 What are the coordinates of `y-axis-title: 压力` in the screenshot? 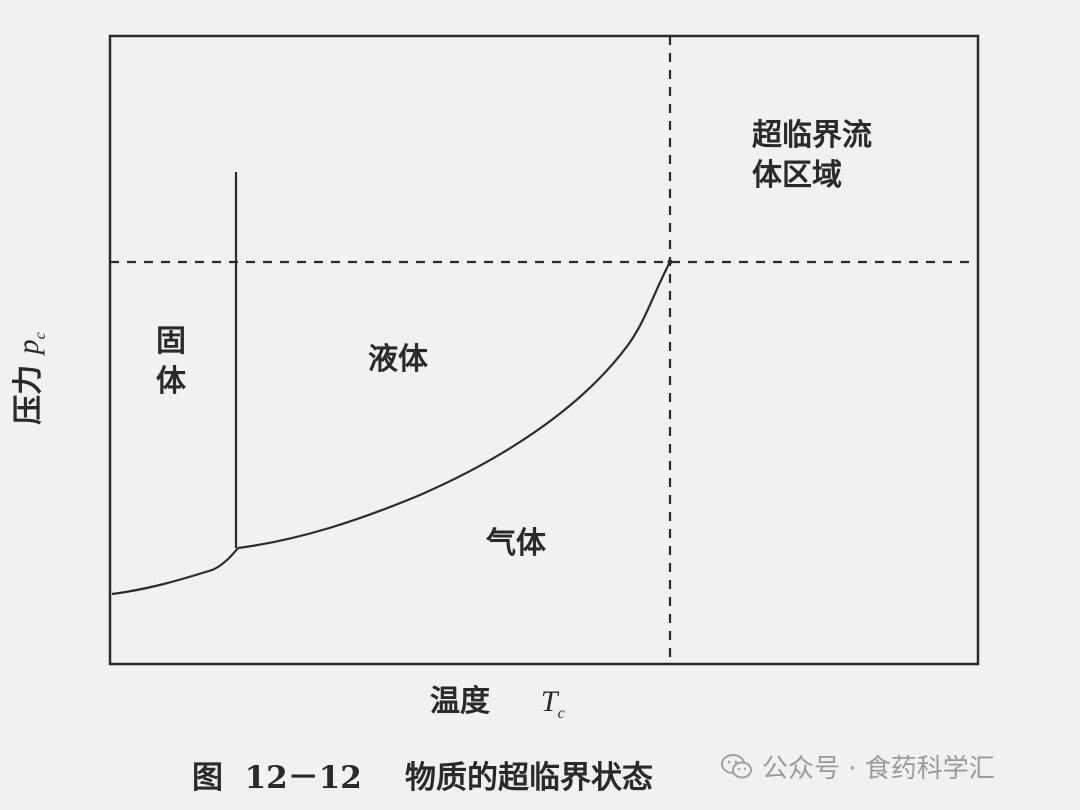 It's located at (28, 394).